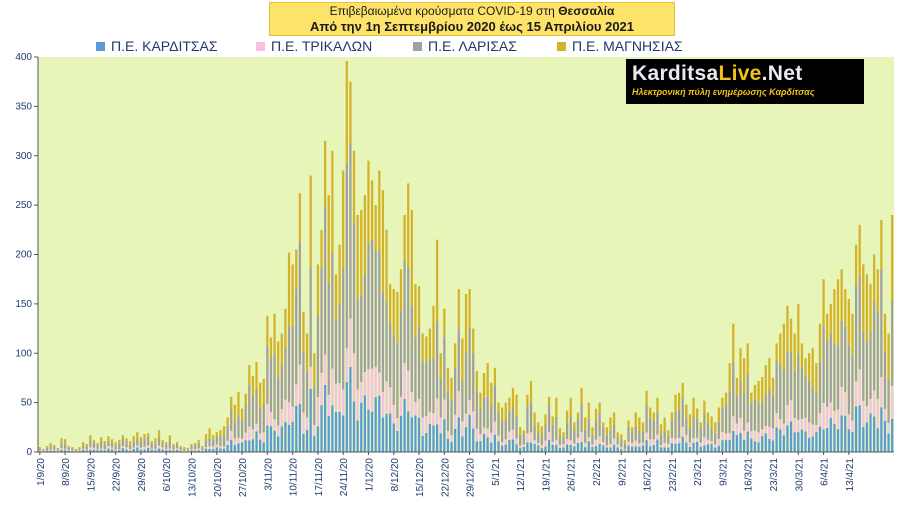  I want to click on x-tick-label: 1/9/20, so click(41, 472).